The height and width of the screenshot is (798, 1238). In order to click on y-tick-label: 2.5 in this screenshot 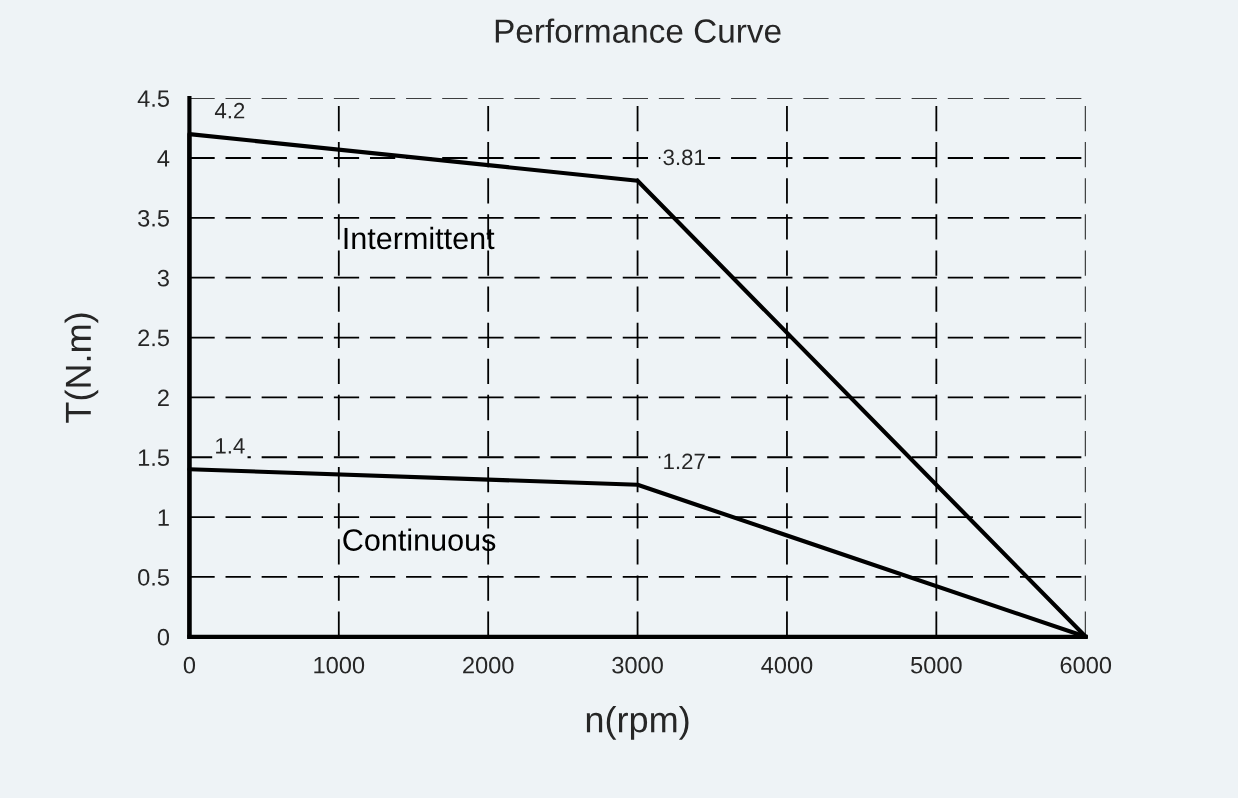, I will do `click(153, 338)`.